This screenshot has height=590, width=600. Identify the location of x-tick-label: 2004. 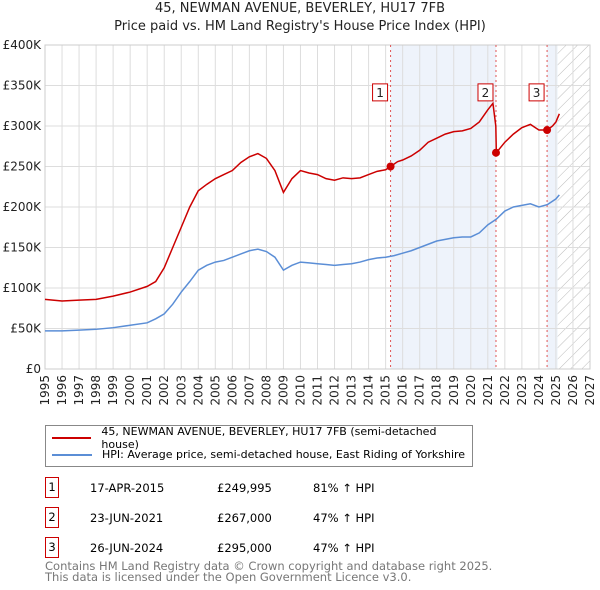
(198, 390).